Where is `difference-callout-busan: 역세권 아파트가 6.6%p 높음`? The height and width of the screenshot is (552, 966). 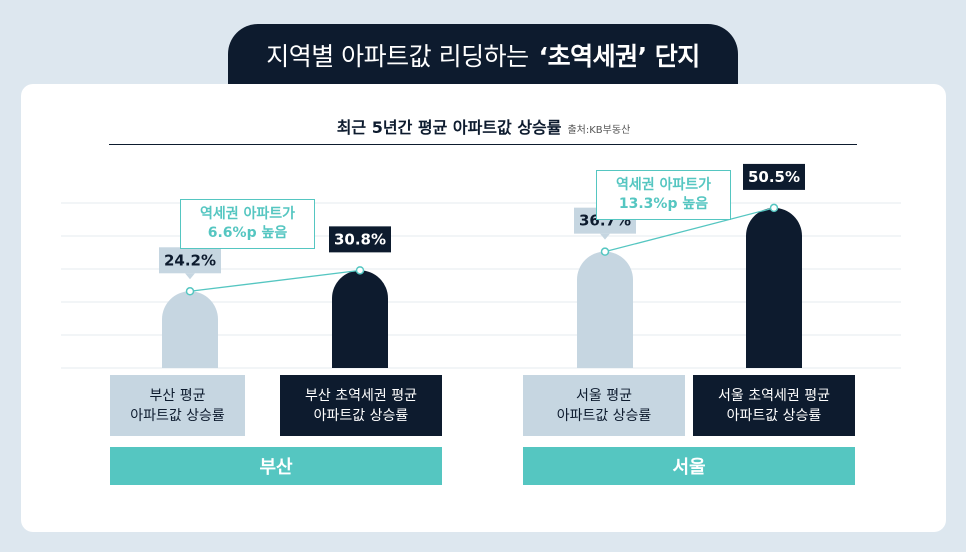 difference-callout-busan: 역세권 아파트가 6.6%p 높음 is located at coordinates (247, 224).